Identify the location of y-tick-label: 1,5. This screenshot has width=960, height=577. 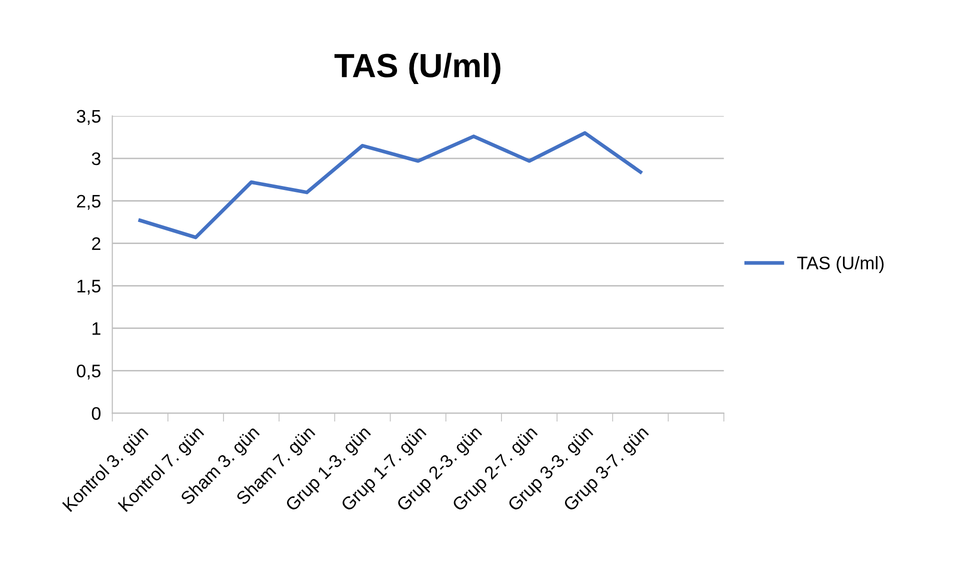
(88, 287).